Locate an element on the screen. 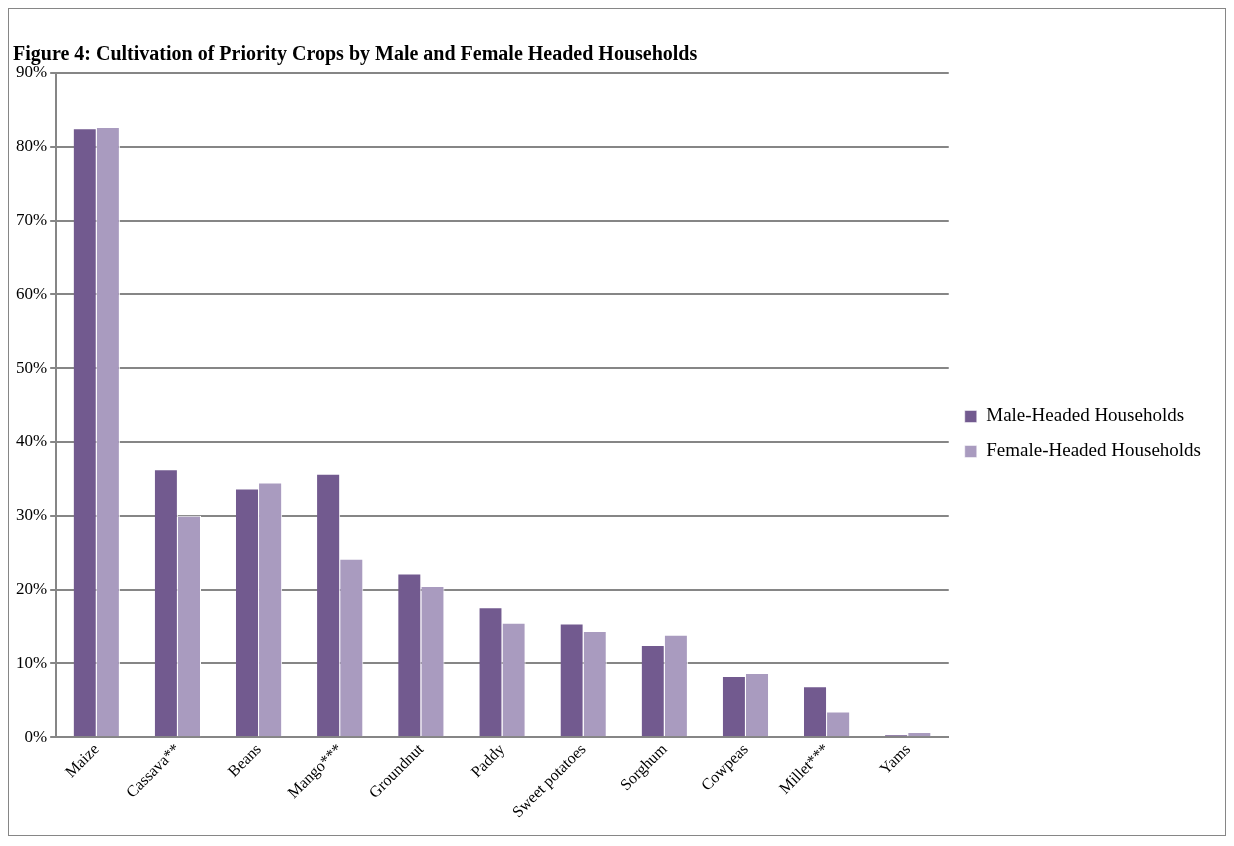  y-tick-label: 60% is located at coordinates (31, 293).